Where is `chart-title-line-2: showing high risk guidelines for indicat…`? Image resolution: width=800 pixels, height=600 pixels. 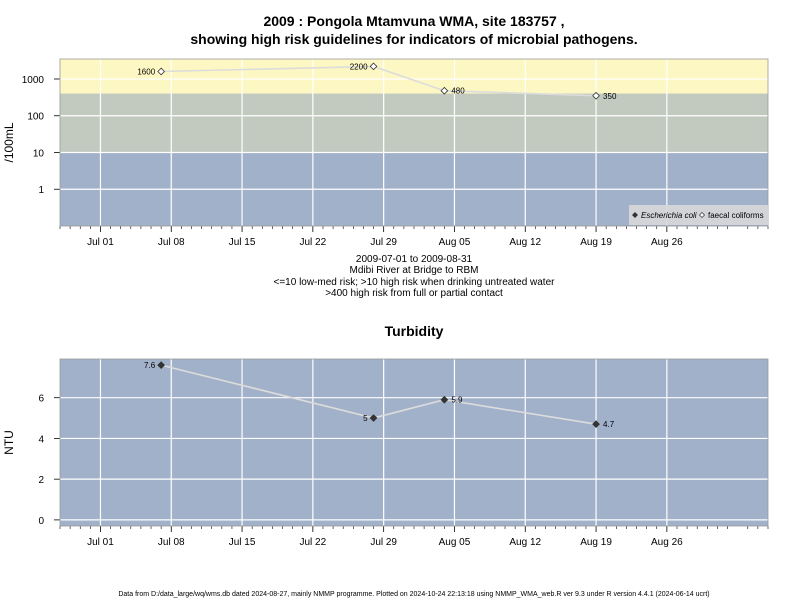
chart-title-line-2: showing high risk guidelines for indicat… is located at coordinates (413, 39).